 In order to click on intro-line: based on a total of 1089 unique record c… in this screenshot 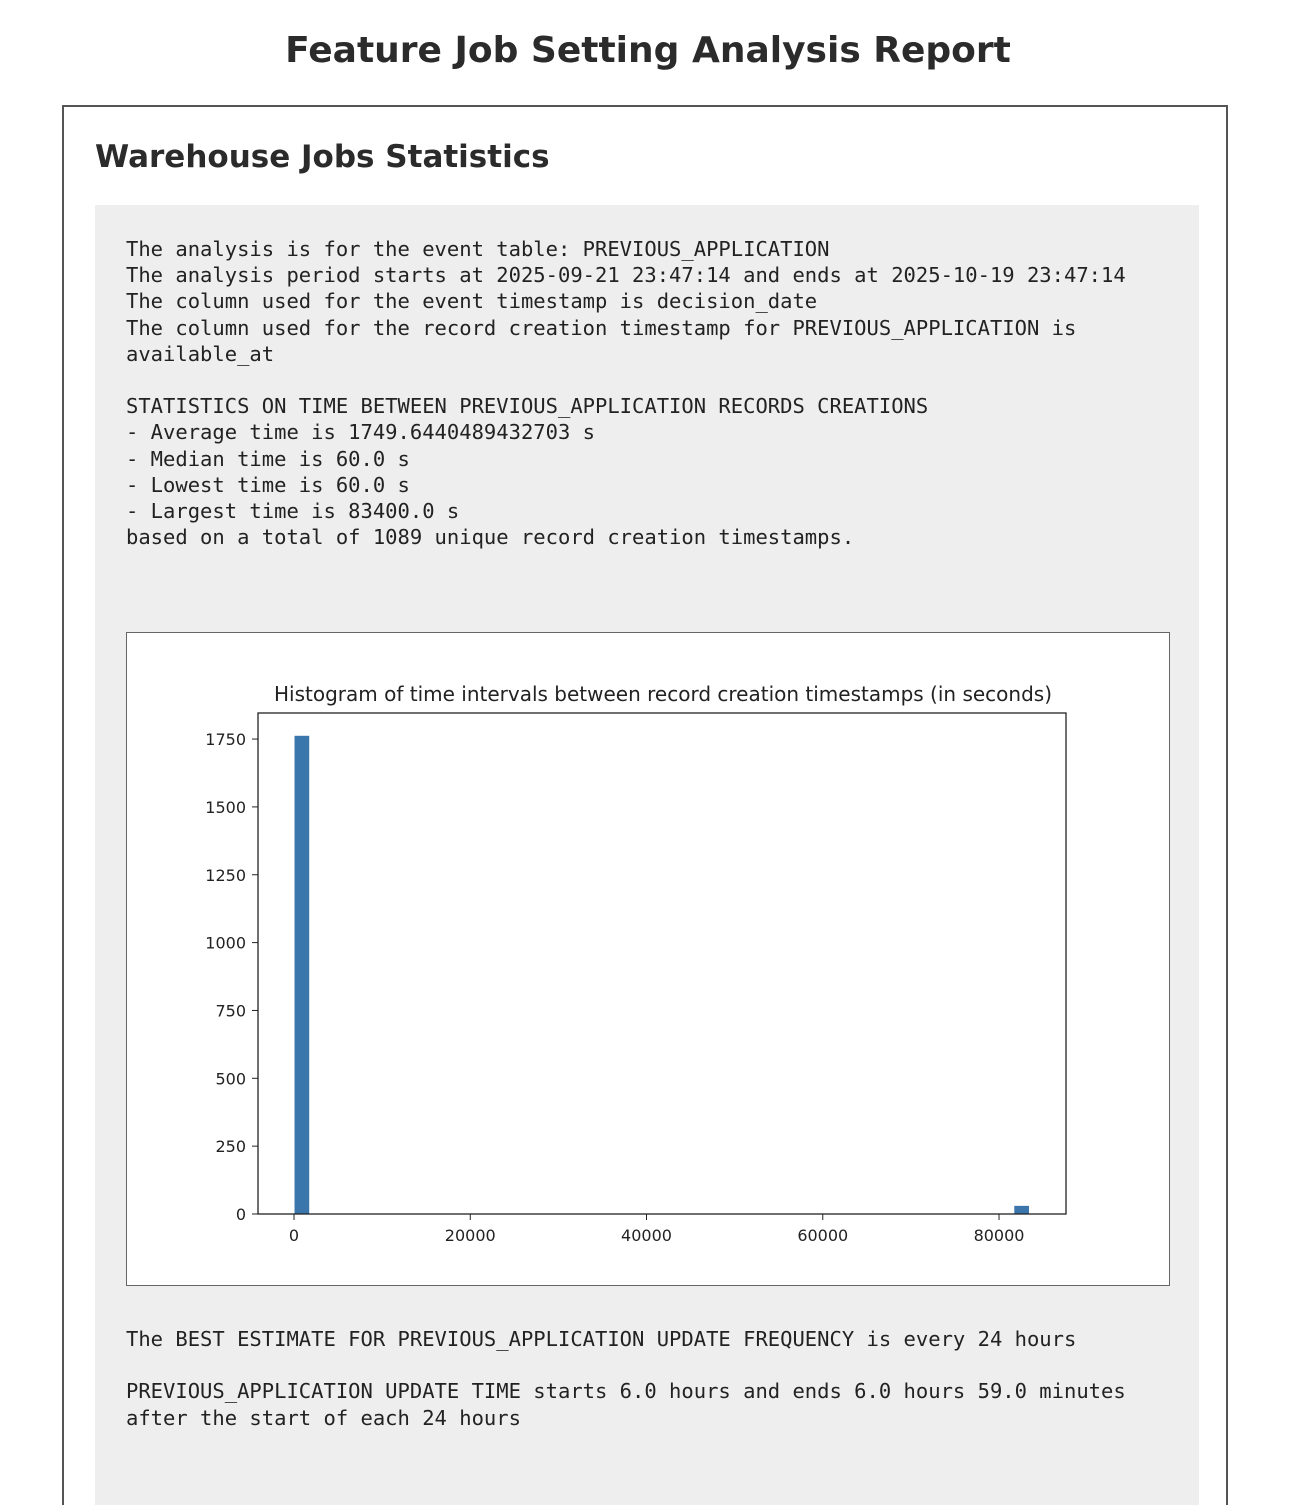, I will do `click(490, 537)`.